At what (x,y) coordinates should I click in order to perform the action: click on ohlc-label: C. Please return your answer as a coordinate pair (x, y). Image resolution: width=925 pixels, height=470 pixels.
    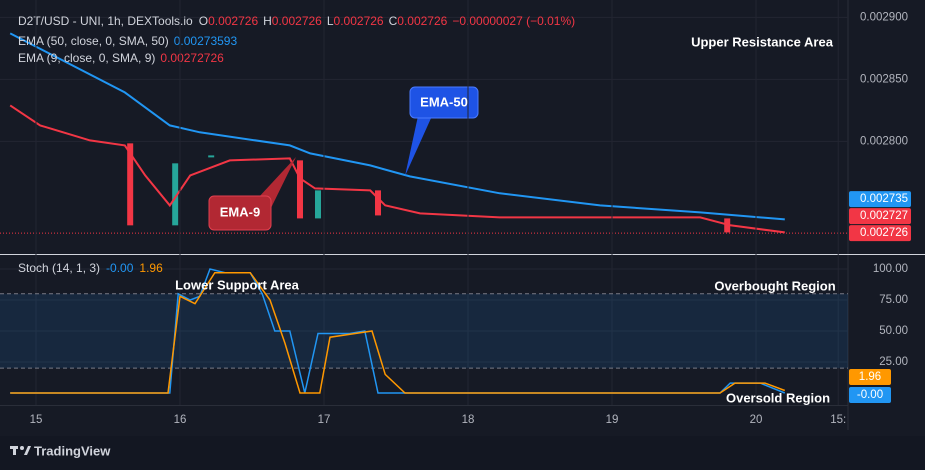
    Looking at the image, I should click on (393, 21).